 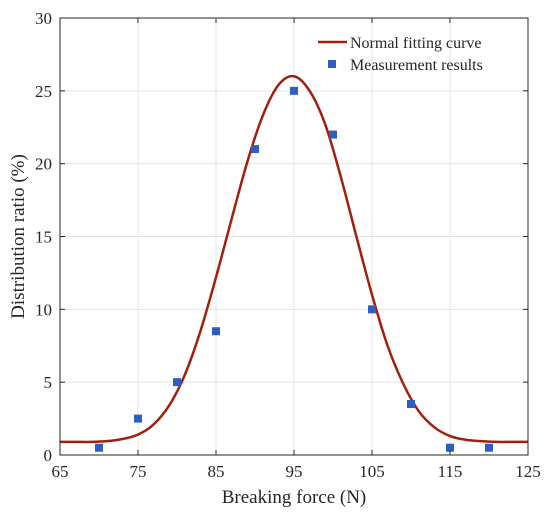 What do you see at coordinates (43, 18) in the screenshot?
I see `y-tick-label: 30` at bounding box center [43, 18].